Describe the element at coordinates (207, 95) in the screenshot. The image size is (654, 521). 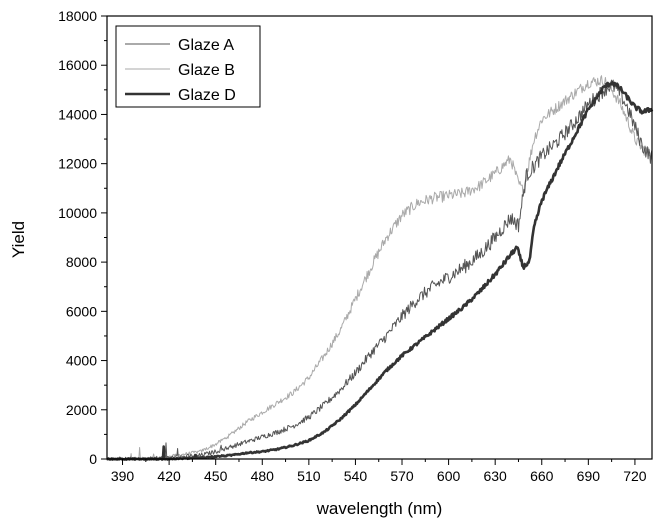
I see `legend-label: Glaze D` at that location.